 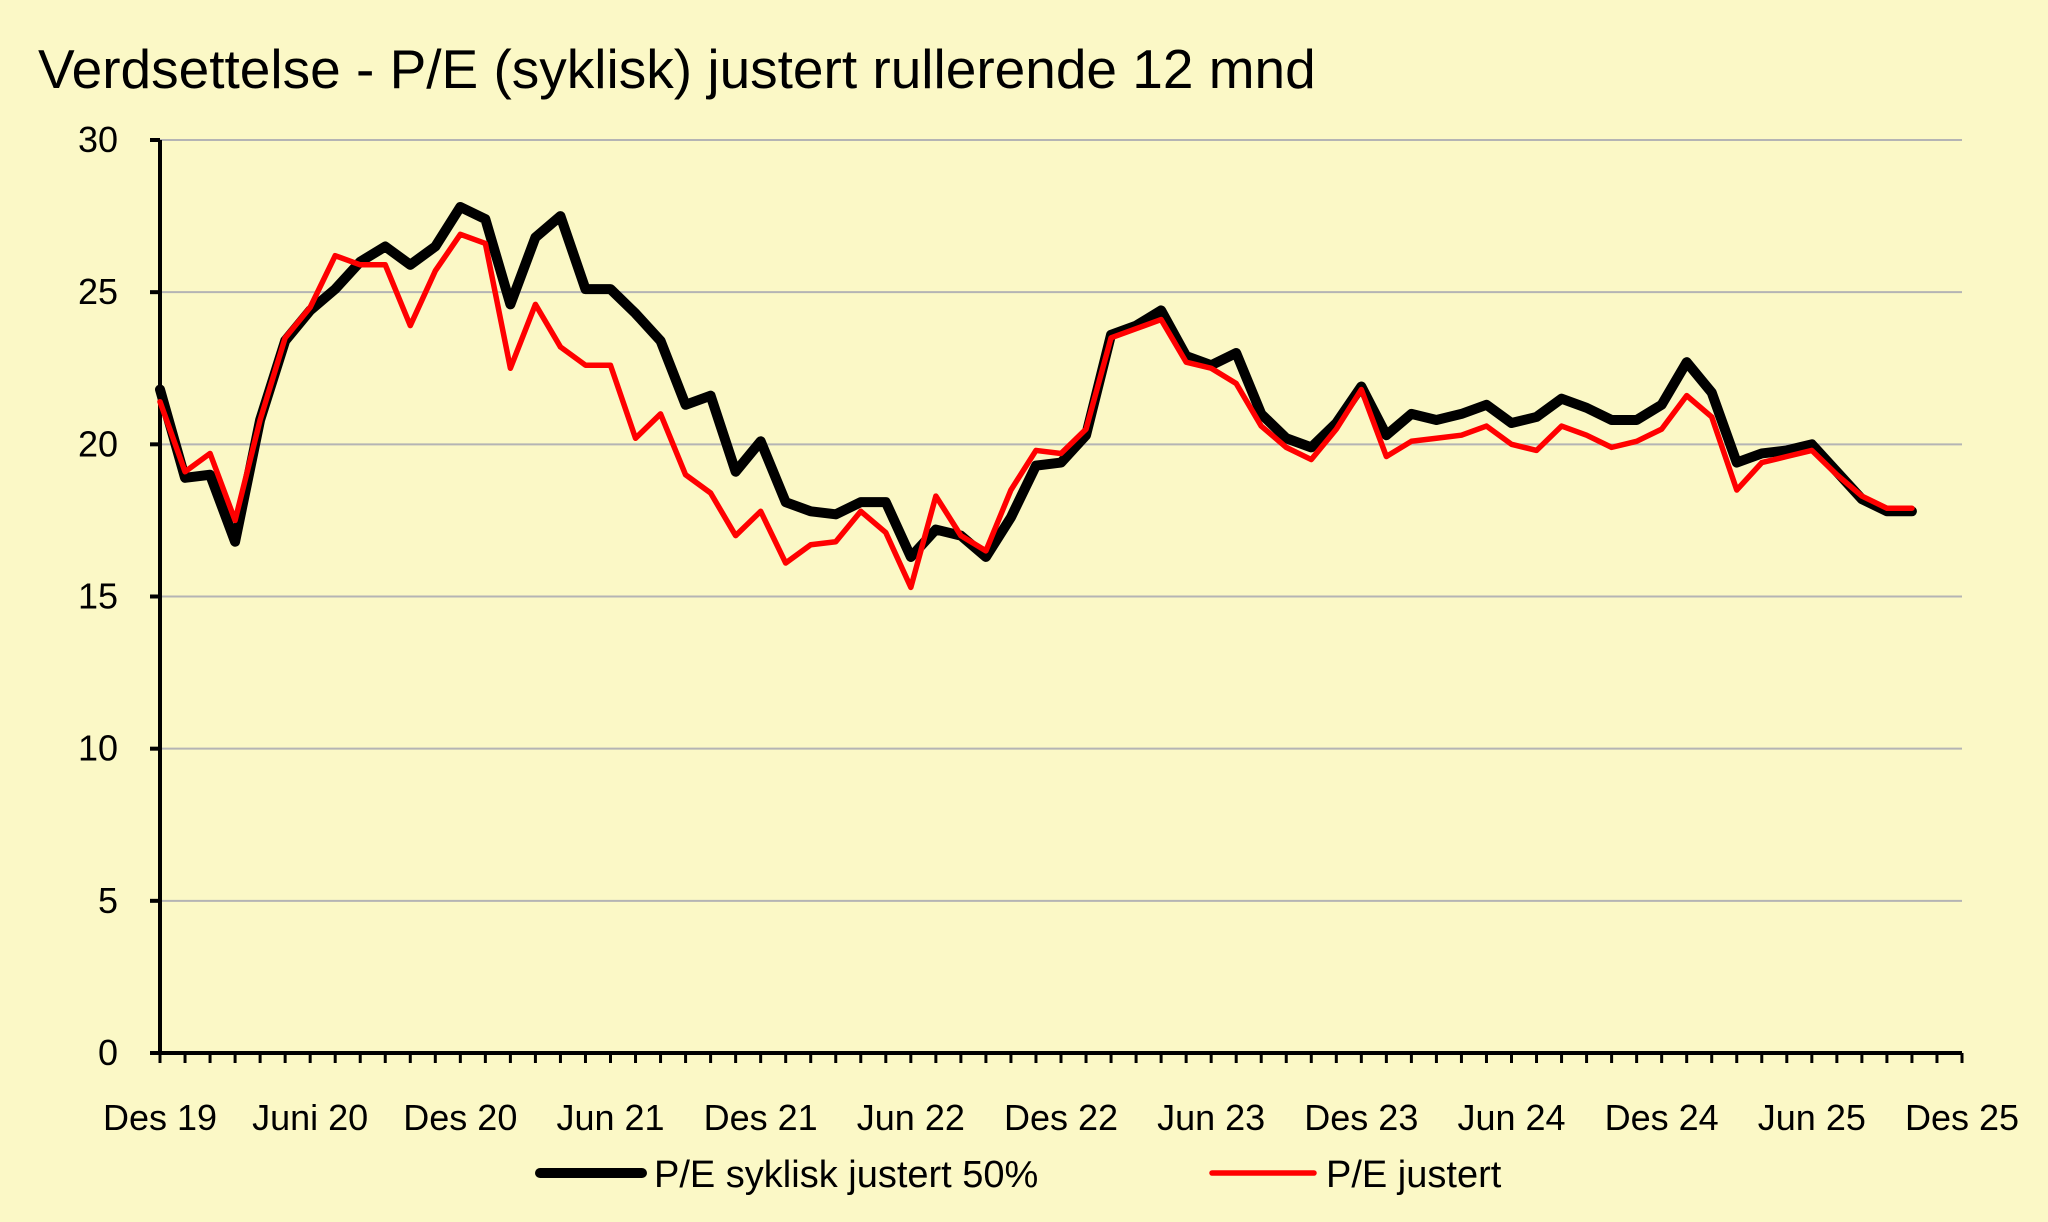 I want to click on x-tick-label: Jun 25, so click(x=1812, y=1117).